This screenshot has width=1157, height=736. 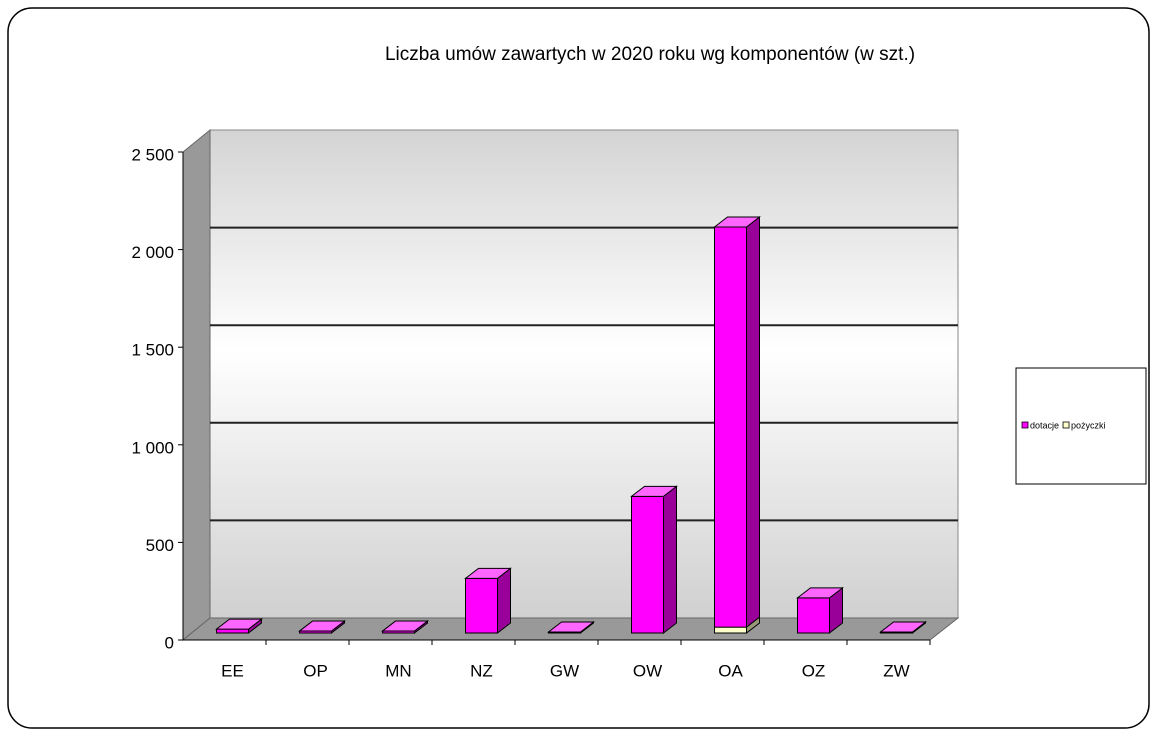 I want to click on x-tick-label: GW, so click(x=564, y=670).